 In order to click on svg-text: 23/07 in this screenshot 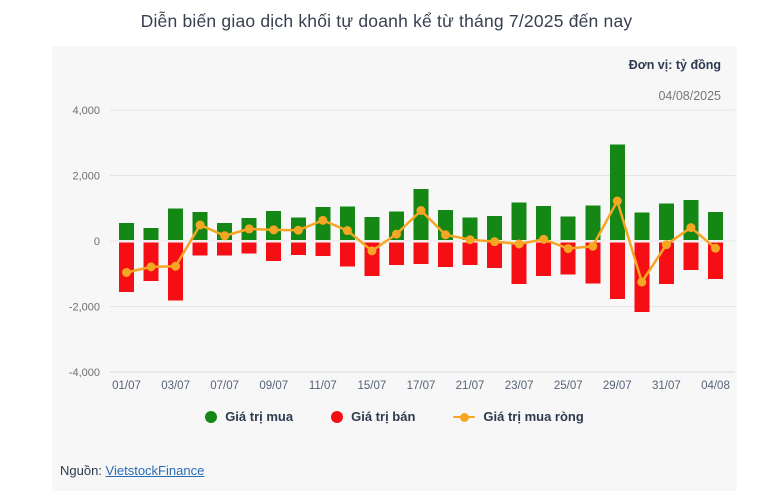, I will do `click(519, 386)`.